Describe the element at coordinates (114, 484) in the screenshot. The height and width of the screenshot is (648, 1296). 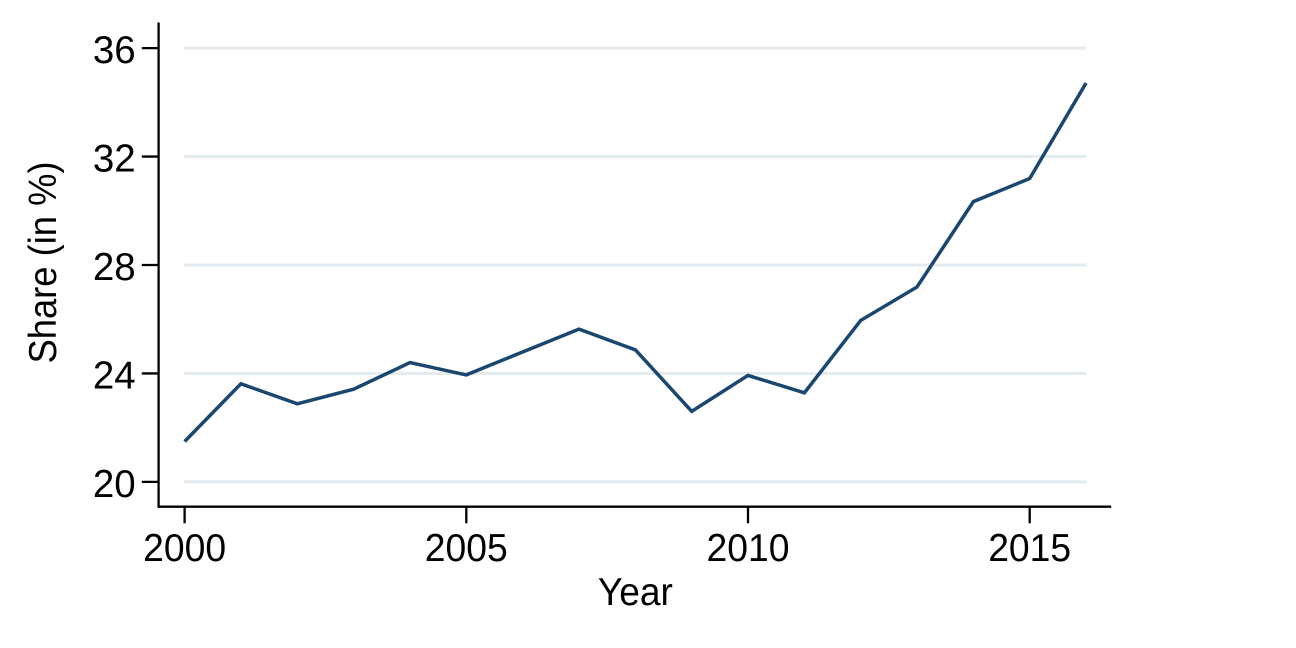
I see `svg-text: 20` at that location.